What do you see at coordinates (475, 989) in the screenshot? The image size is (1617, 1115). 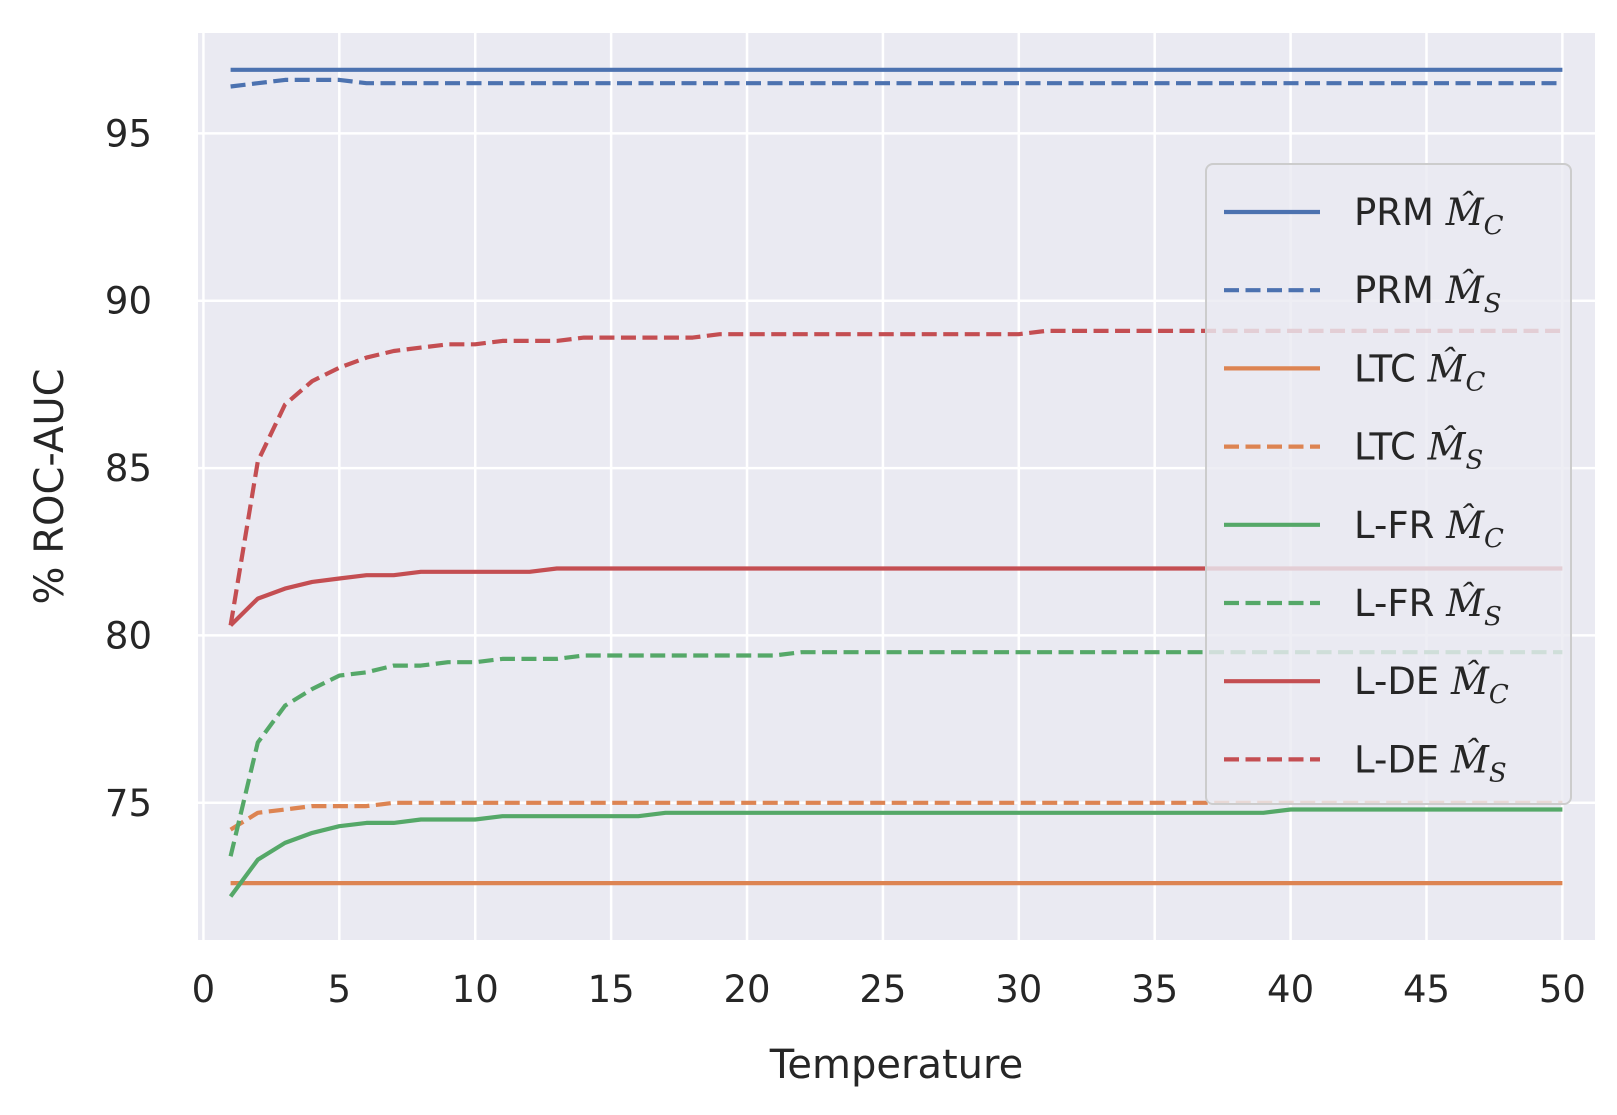 I see `x-tick-label: 10` at bounding box center [475, 989].